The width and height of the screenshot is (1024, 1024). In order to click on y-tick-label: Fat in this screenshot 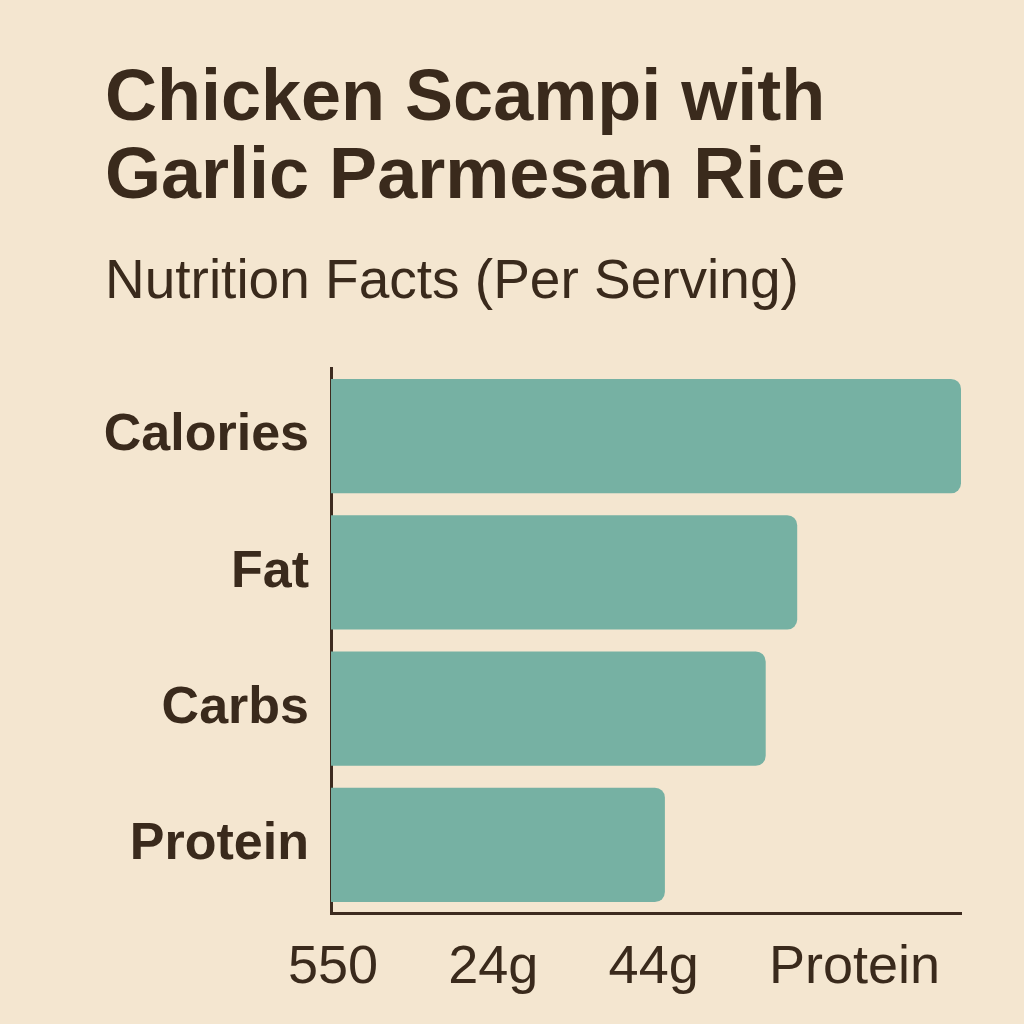, I will do `click(270, 568)`.